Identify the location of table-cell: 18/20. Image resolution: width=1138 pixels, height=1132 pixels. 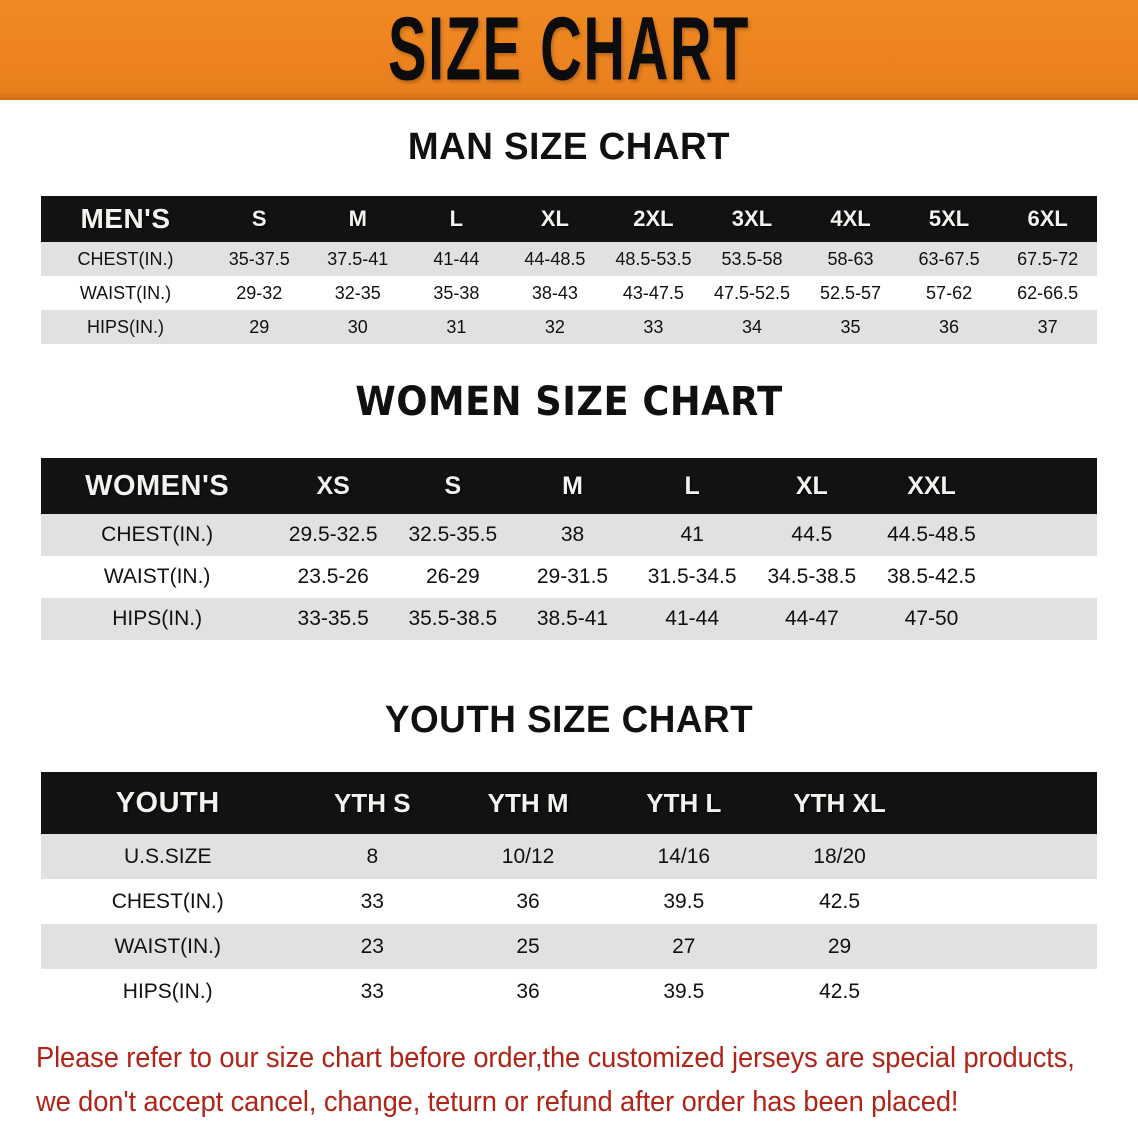
(839, 856).